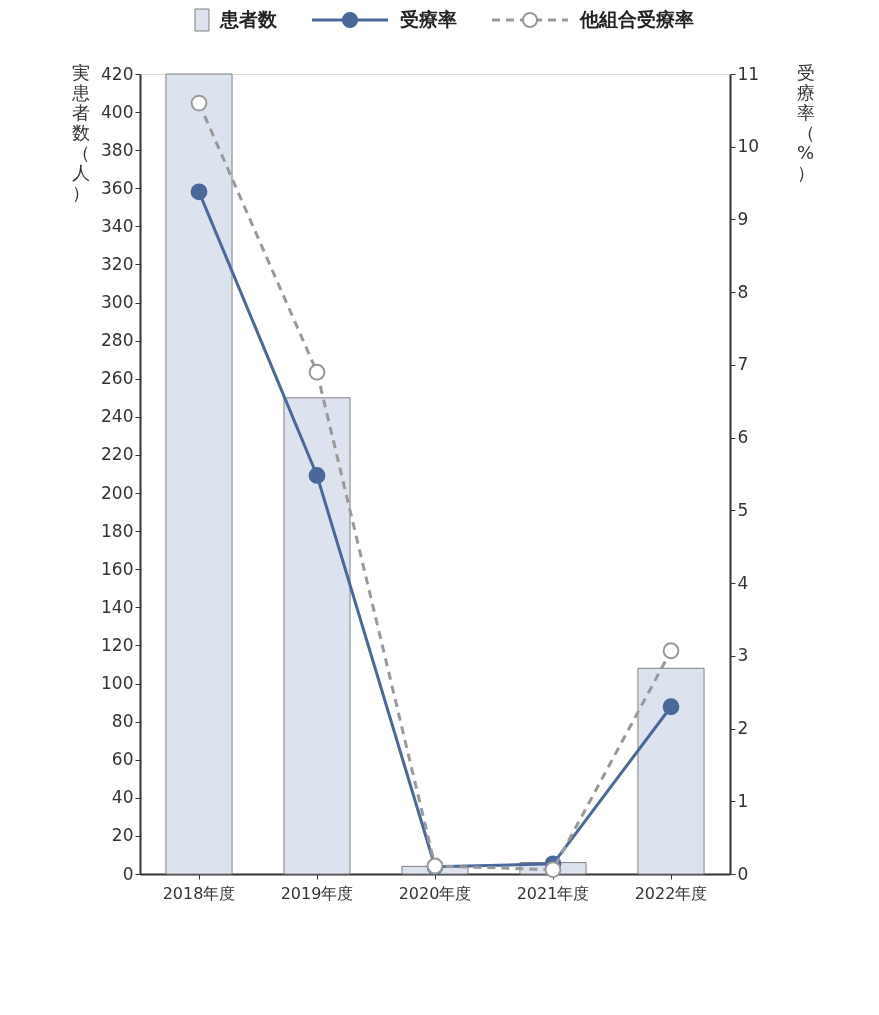 The width and height of the screenshot is (879, 1015). What do you see at coordinates (117, 340) in the screenshot?
I see `y-tick-label: 280` at bounding box center [117, 340].